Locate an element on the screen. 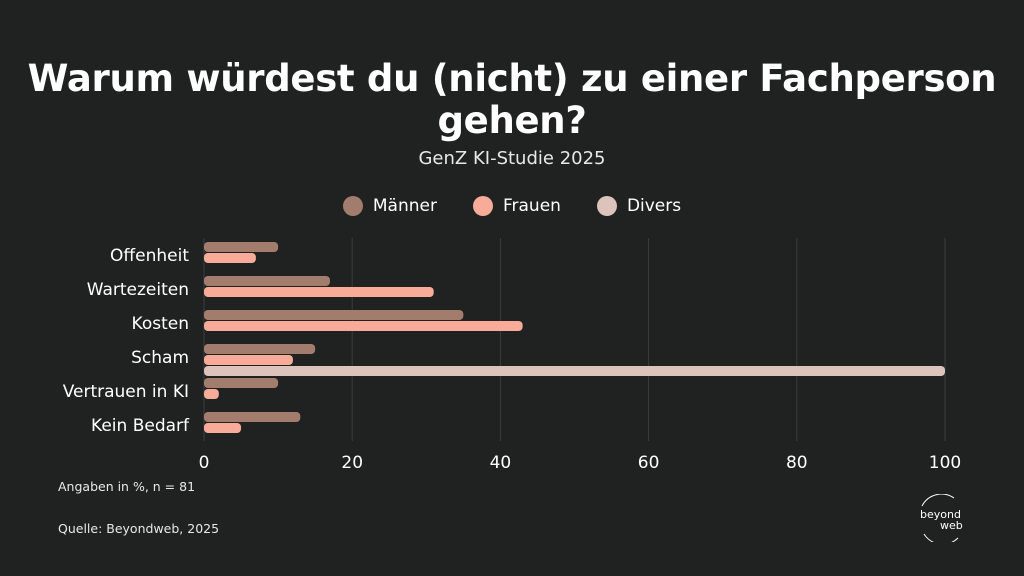  category-label: Vertrauen in KI is located at coordinates (126, 392).